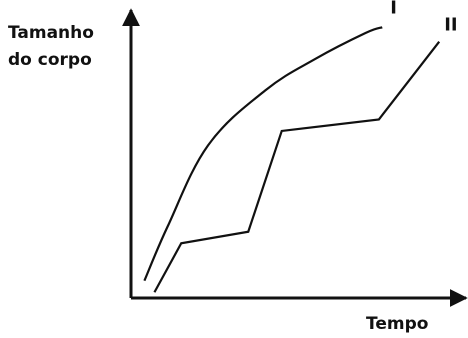  What do you see at coordinates (393, 9) in the screenshot?
I see `series-label-I: I` at bounding box center [393, 9].